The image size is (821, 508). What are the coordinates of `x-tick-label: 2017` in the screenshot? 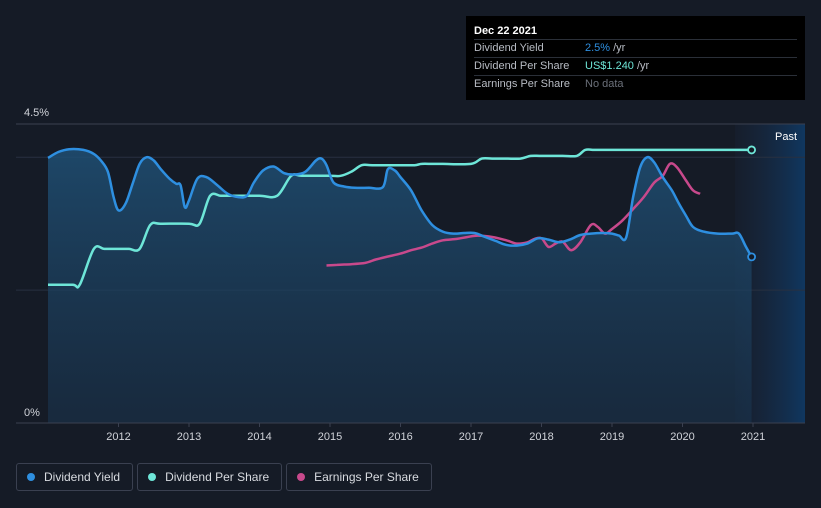 It's located at (471, 437).